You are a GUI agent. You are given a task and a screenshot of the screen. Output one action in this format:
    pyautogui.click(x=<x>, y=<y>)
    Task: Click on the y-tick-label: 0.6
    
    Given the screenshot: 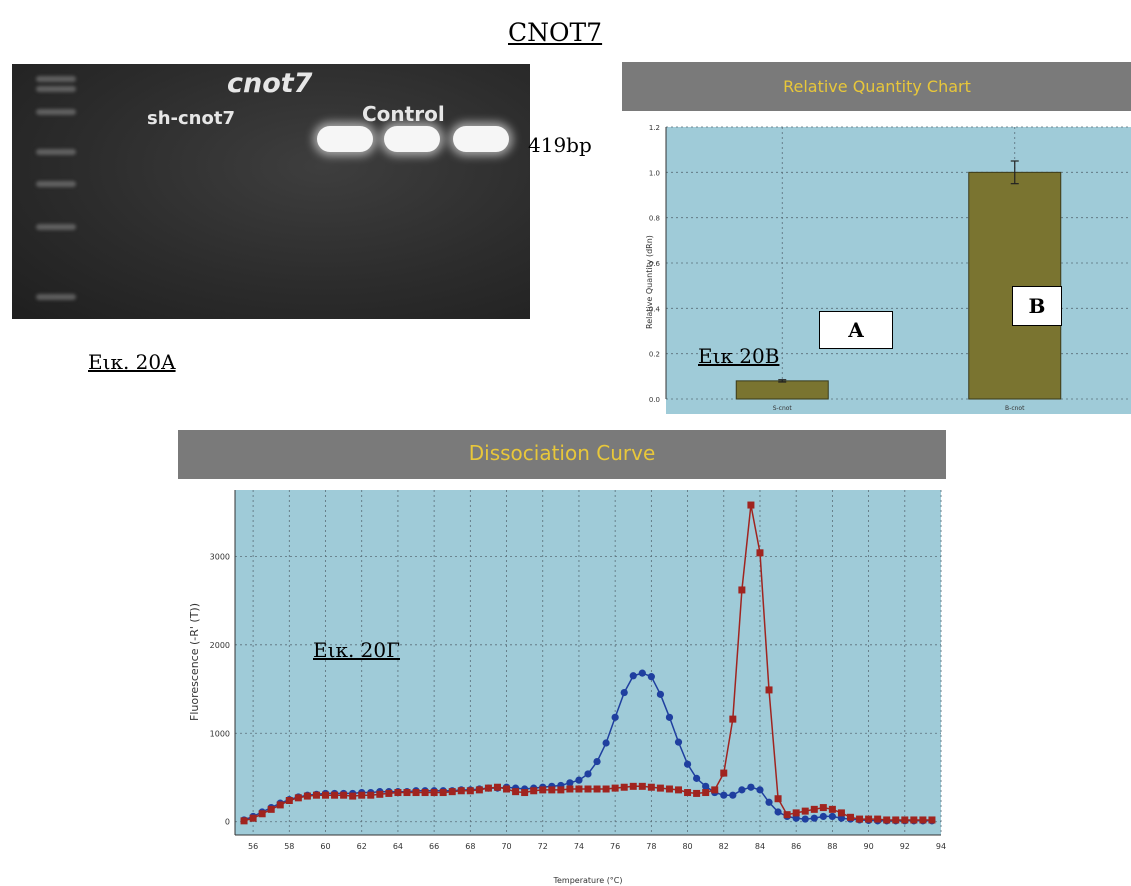 What is the action you would take?
    pyautogui.click(x=655, y=264)
    